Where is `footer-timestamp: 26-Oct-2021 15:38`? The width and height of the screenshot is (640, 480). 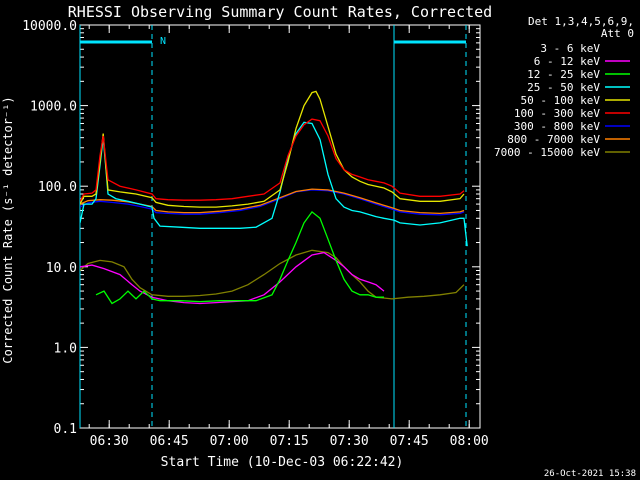
footer-timestamp: 26-Oct-2021 15:38 is located at coordinates (590, 474).